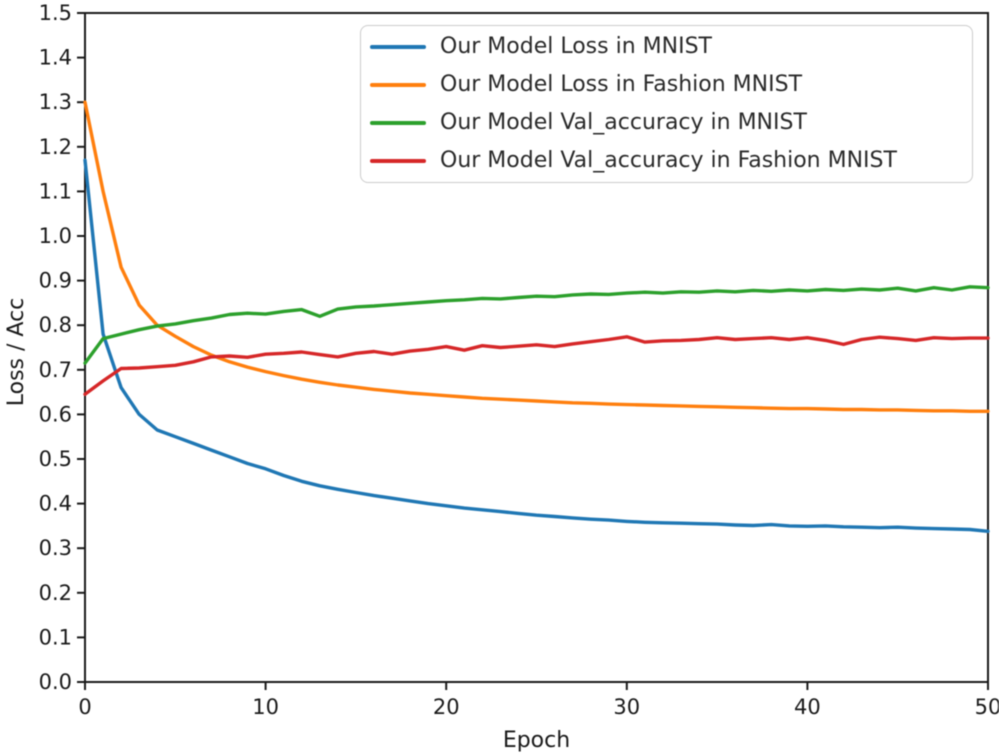  What do you see at coordinates (668, 160) in the screenshot?
I see `legend-label: Our Model Val_accuracy in Fashion MNIST` at bounding box center [668, 160].